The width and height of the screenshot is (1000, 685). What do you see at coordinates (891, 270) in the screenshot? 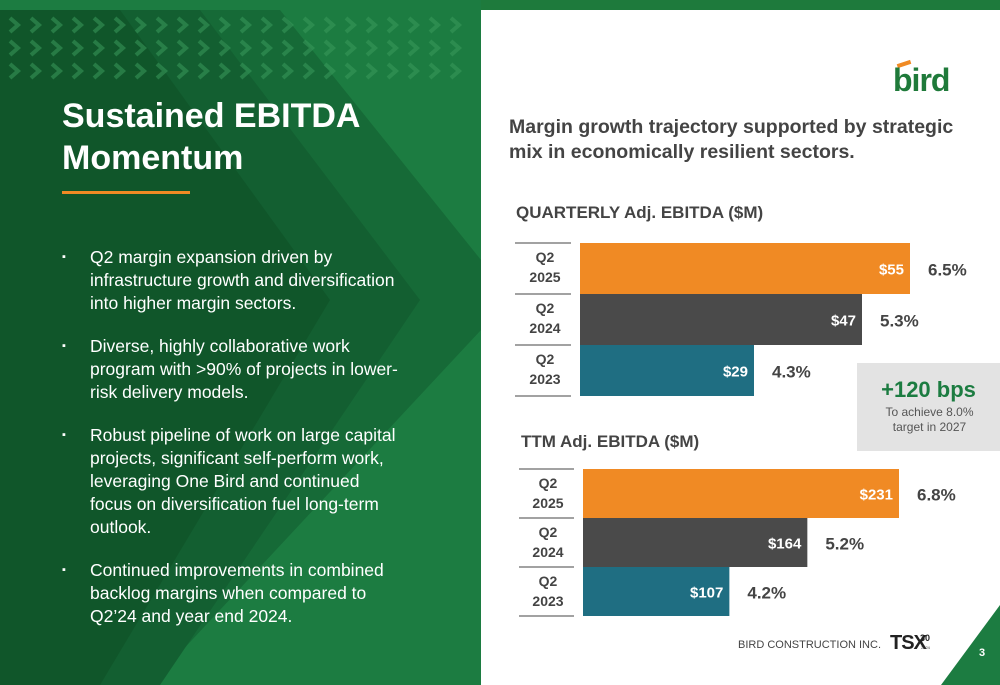
I see `bar-value-label: $55` at bounding box center [891, 270].